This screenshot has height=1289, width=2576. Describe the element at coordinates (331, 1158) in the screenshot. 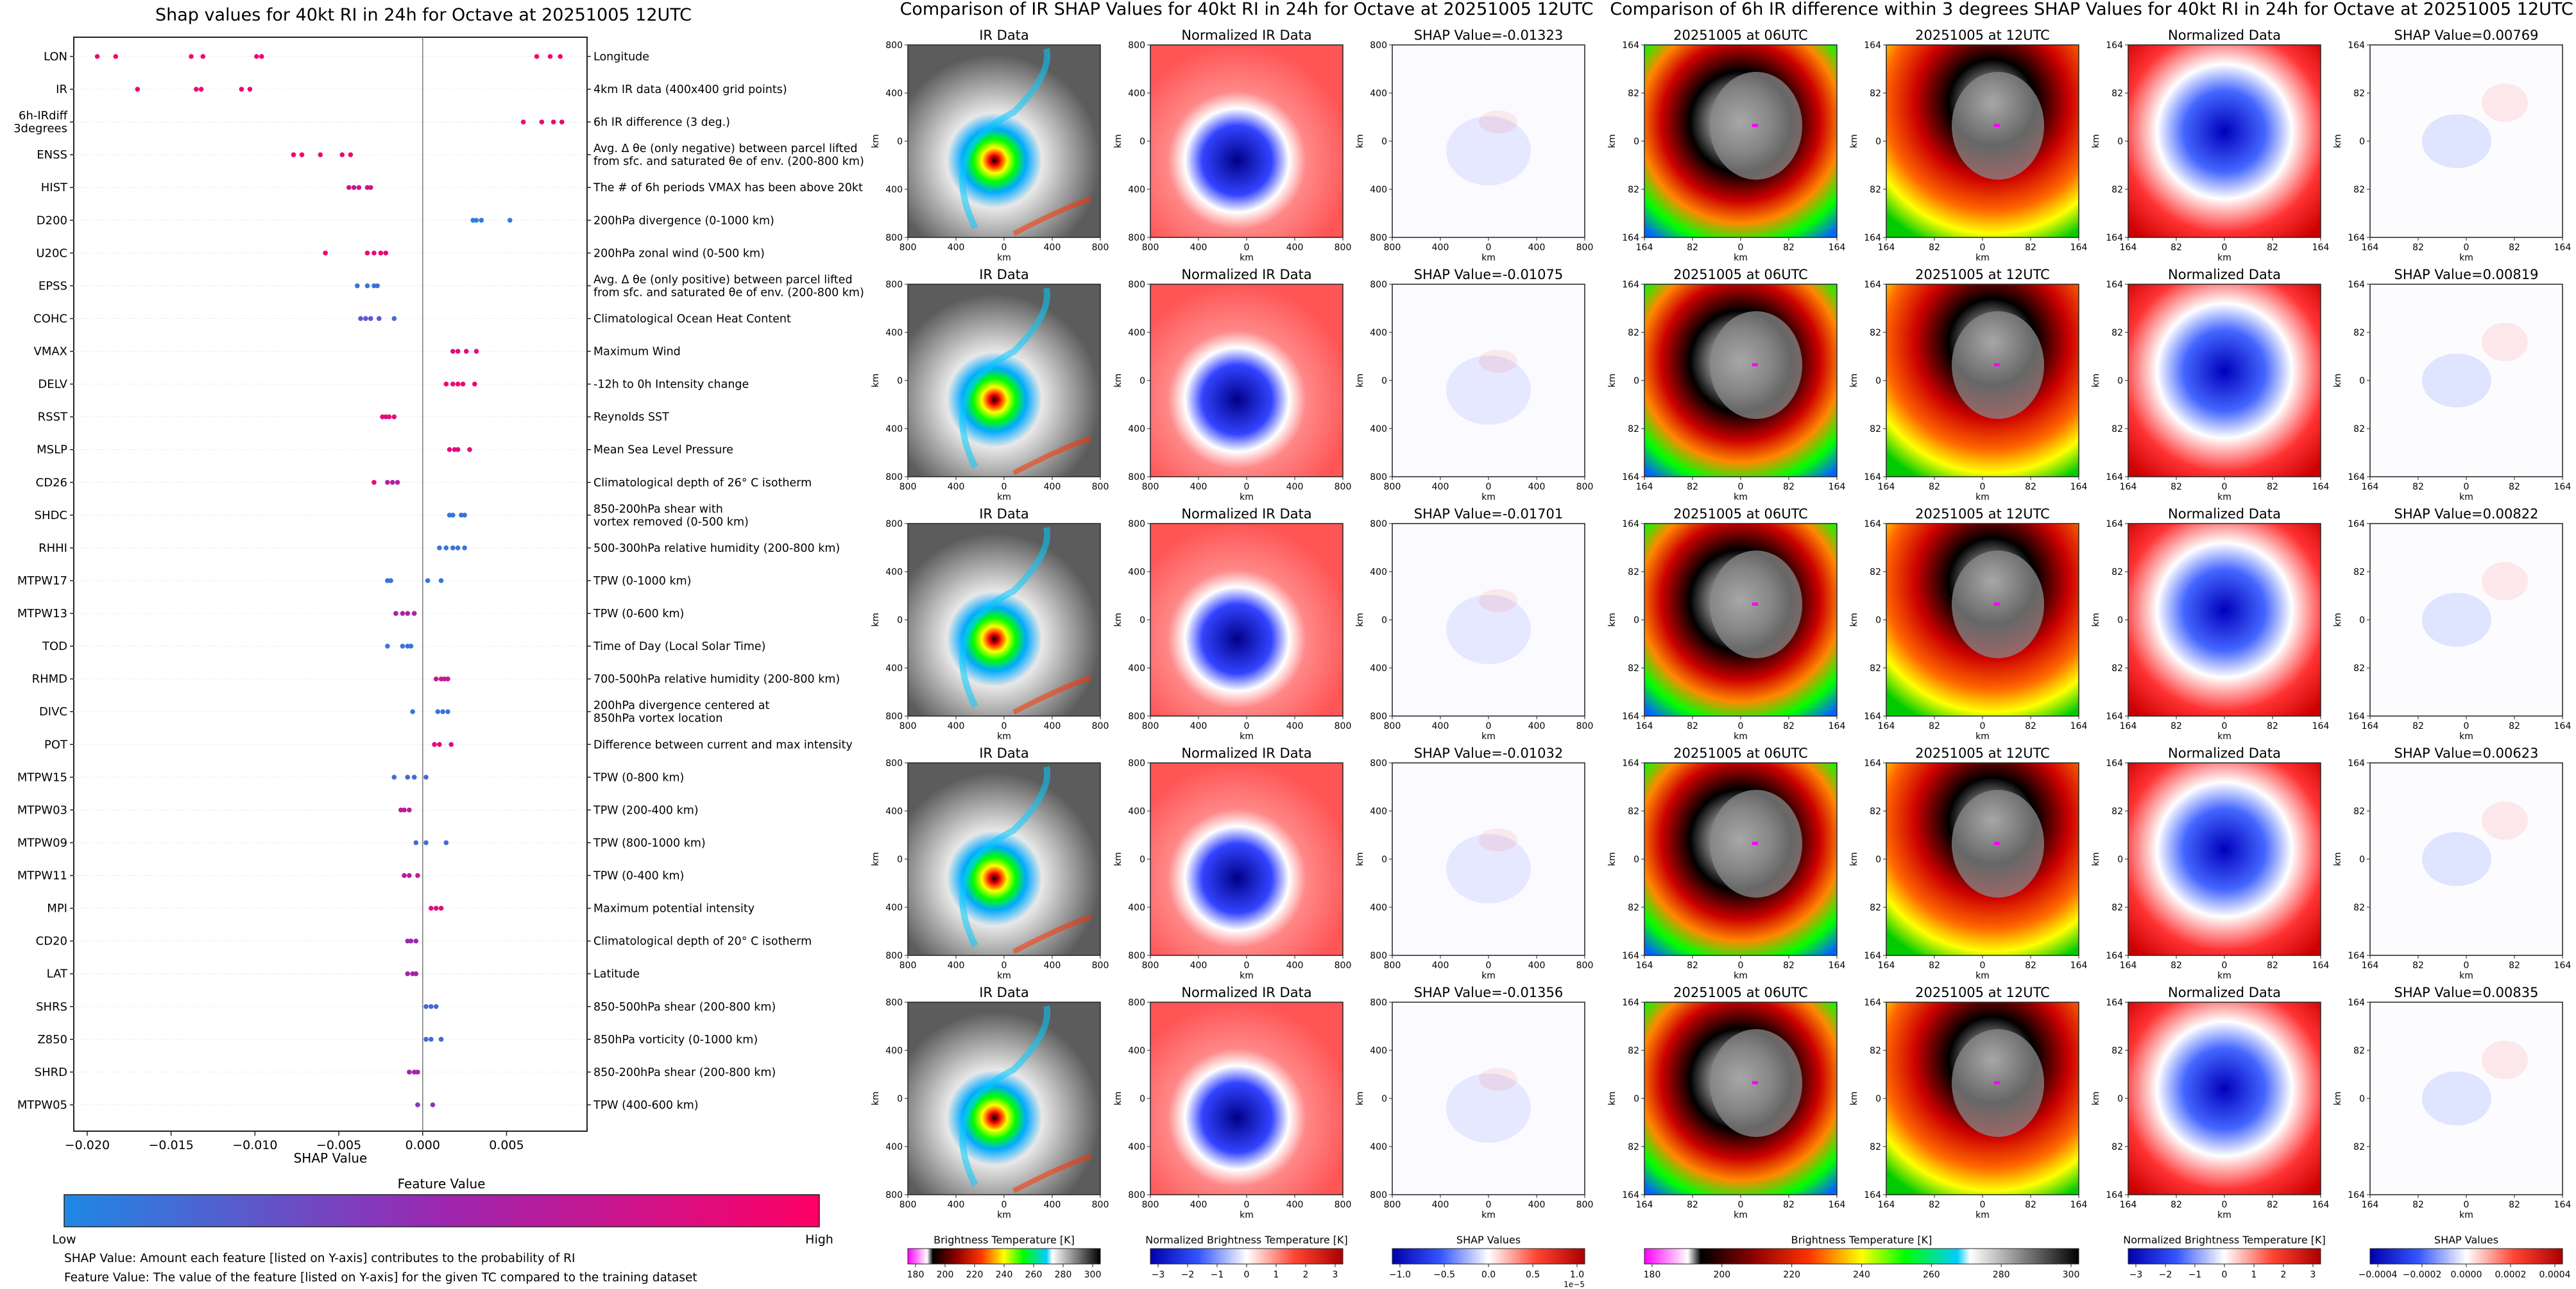

I see `shap-x-axis-label: SHAP Value` at that location.